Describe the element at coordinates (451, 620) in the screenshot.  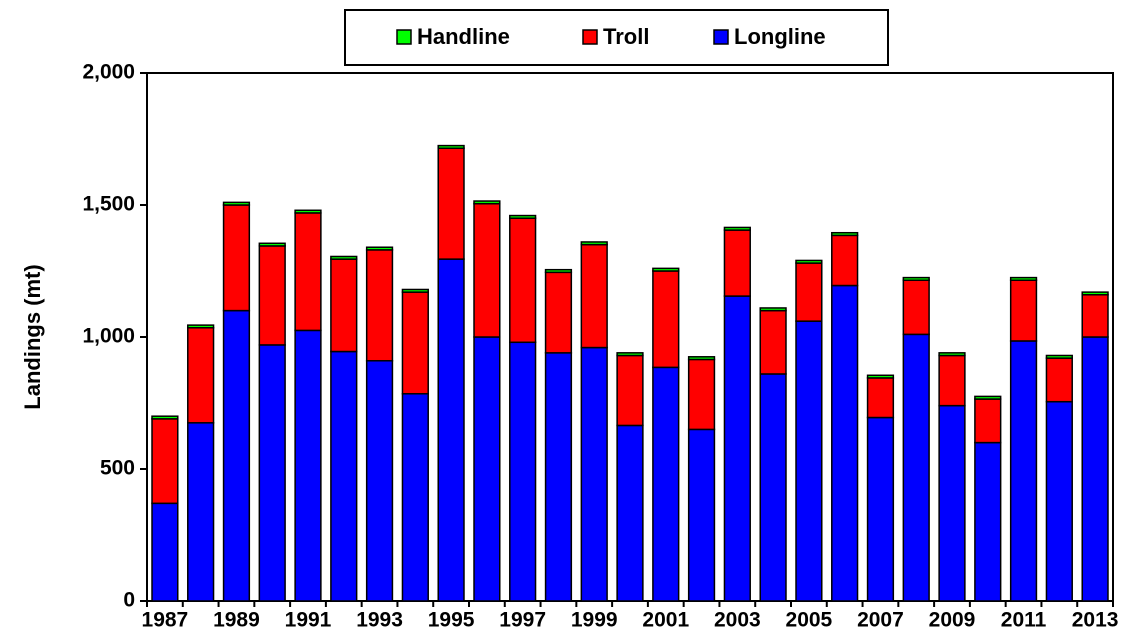
I see `x-tick-label: 1995` at that location.